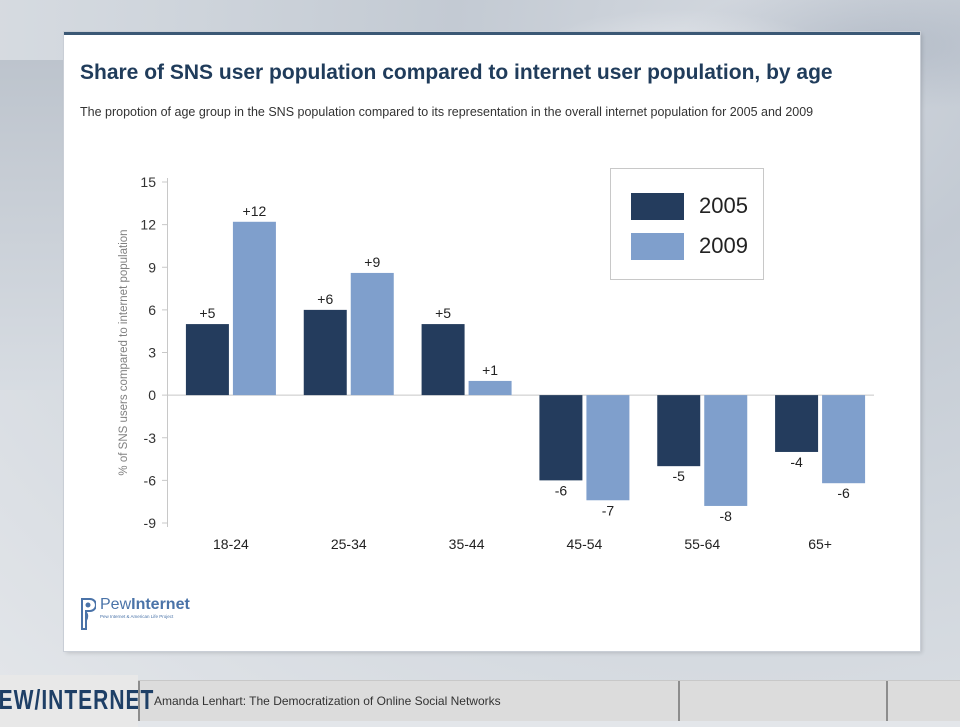 Image resolution: width=960 pixels, height=727 pixels. I want to click on x-tick-label: 45-54, so click(585, 544).